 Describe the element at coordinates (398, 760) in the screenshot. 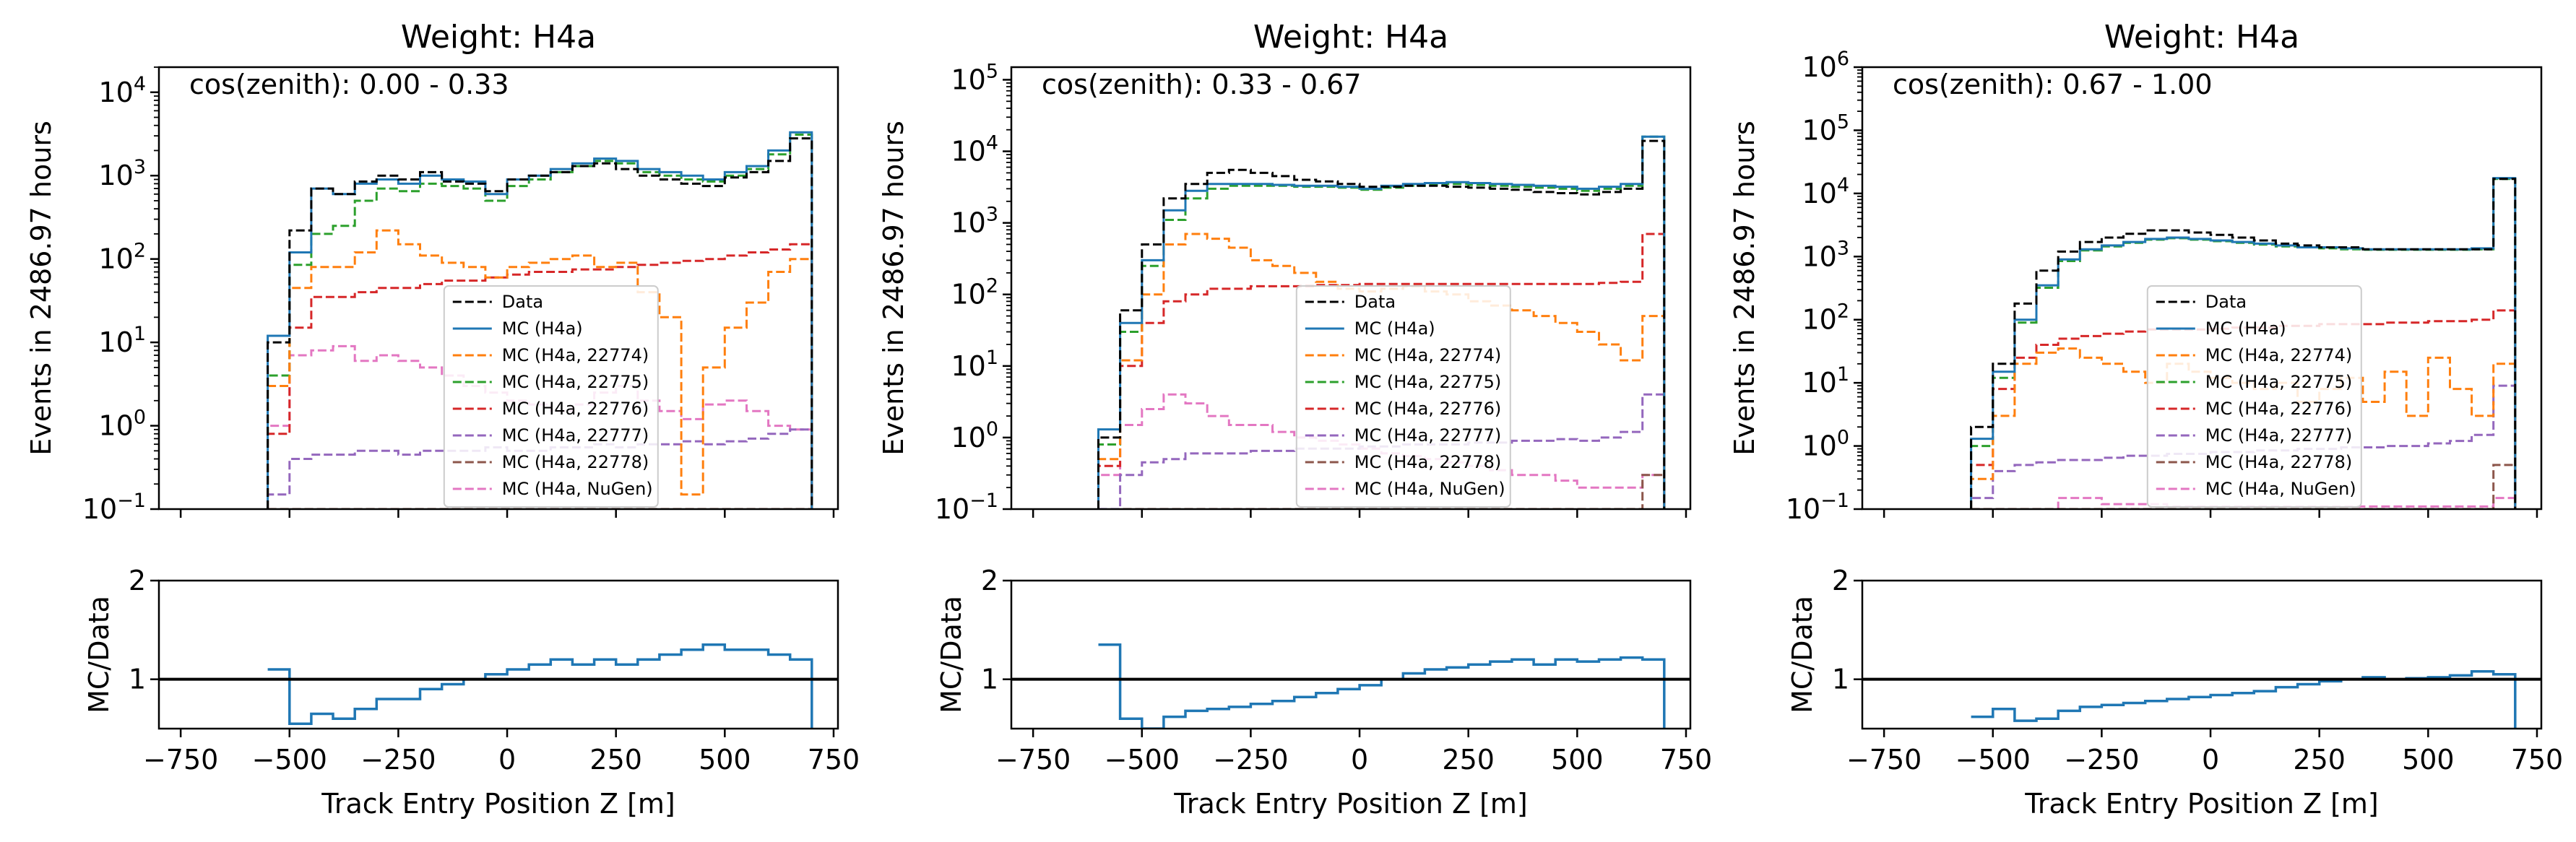

I see `x-tick-label: −250` at that location.